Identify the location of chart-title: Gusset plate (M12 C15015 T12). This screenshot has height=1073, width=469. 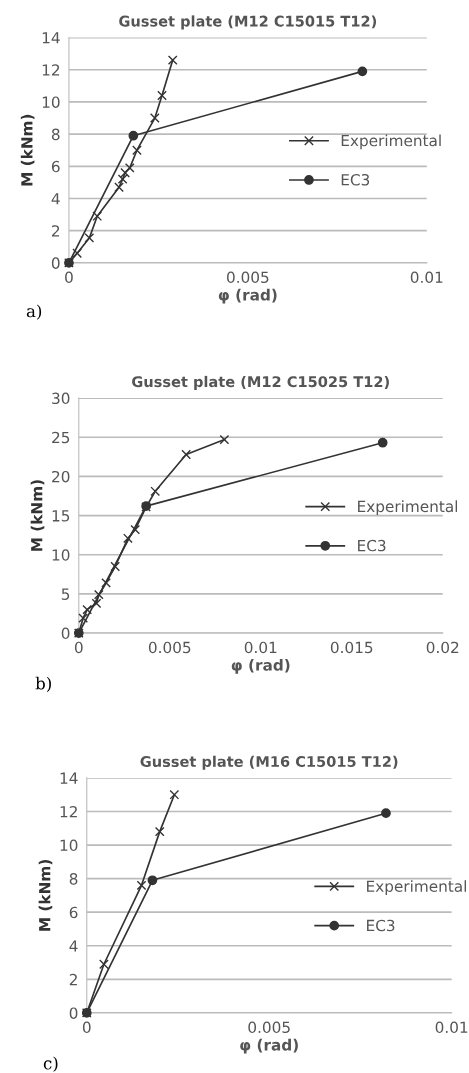
(248, 22).